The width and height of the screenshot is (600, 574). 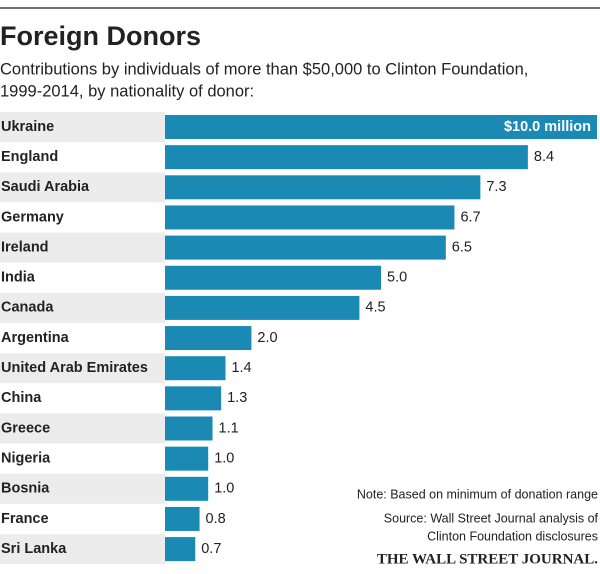 What do you see at coordinates (74, 368) in the screenshot?
I see `y-tick-label: United Arab Emirates` at bounding box center [74, 368].